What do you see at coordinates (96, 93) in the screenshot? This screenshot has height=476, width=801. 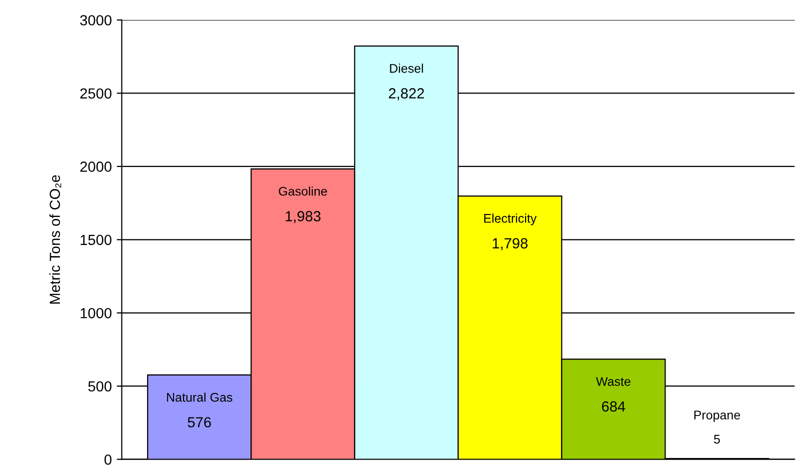 I see `y-tick-label: 2500` at bounding box center [96, 93].